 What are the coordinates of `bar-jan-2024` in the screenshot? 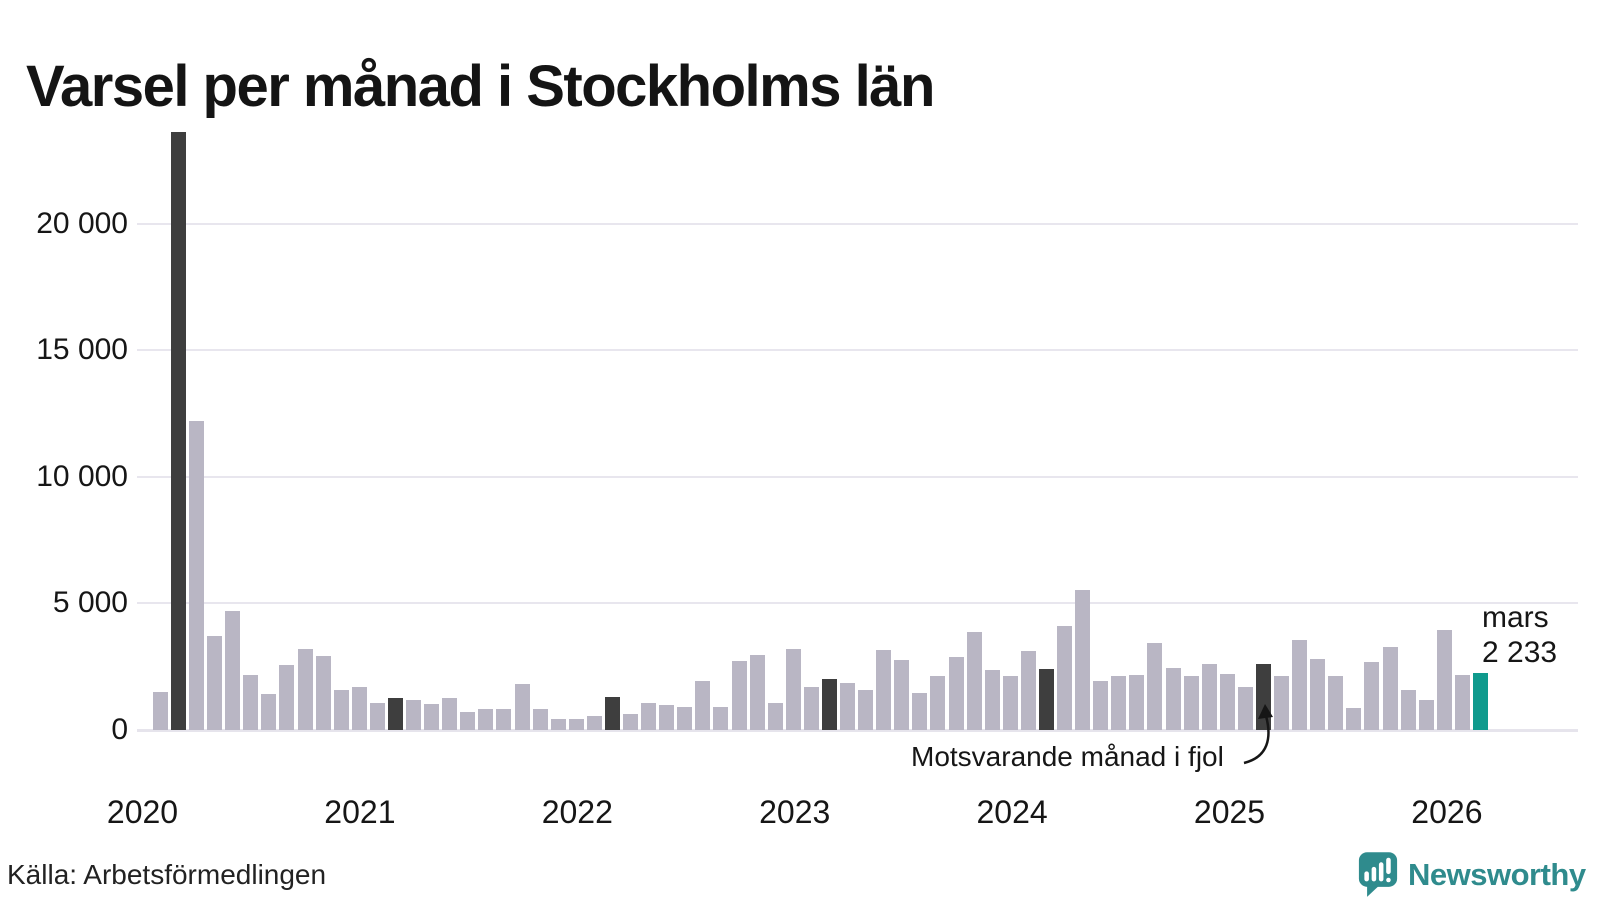 It's located at (1010, 703).